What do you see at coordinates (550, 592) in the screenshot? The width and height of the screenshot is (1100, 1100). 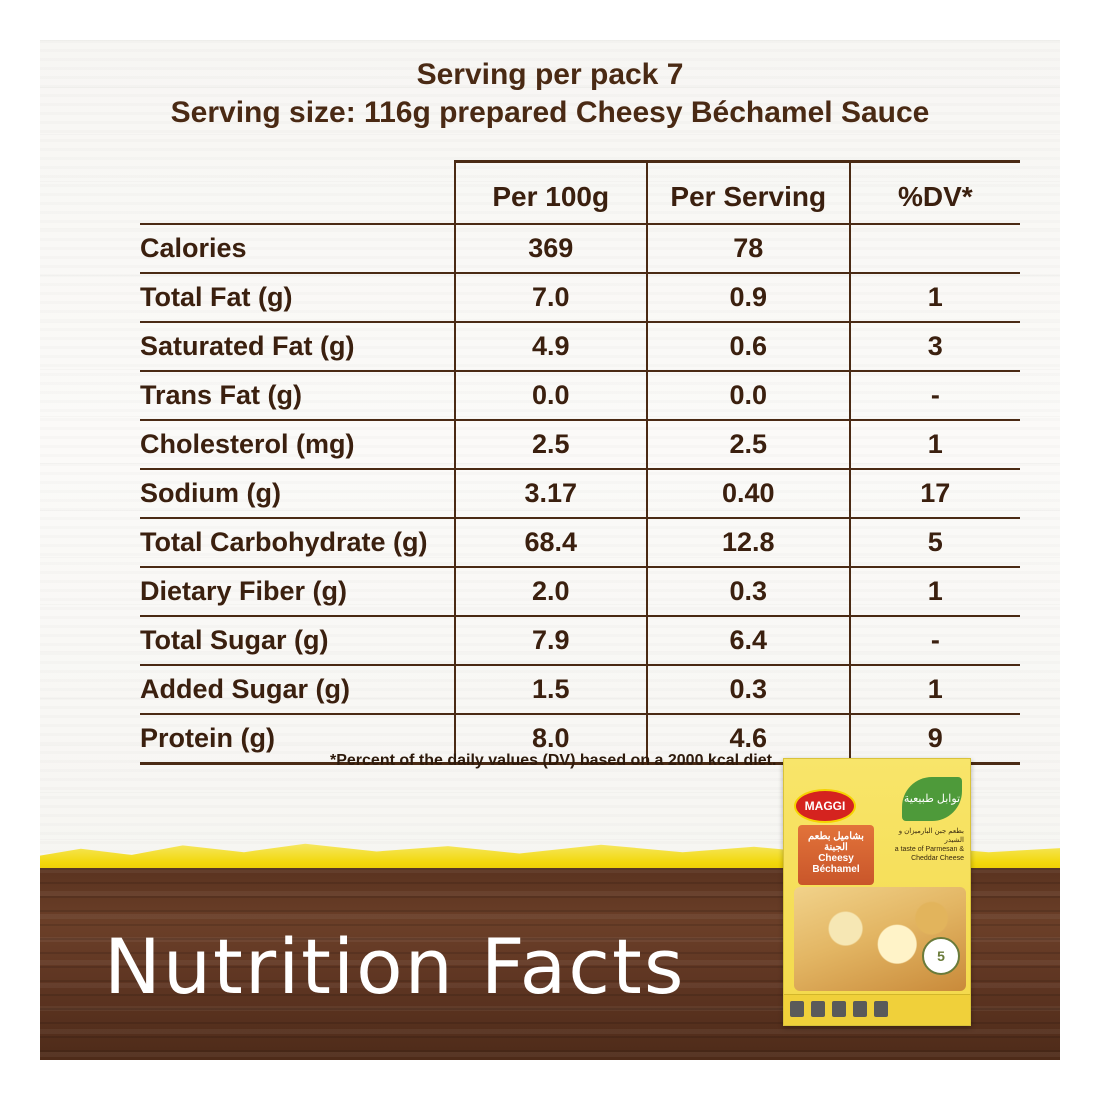 I see `per-100g-value: 2.0` at bounding box center [550, 592].